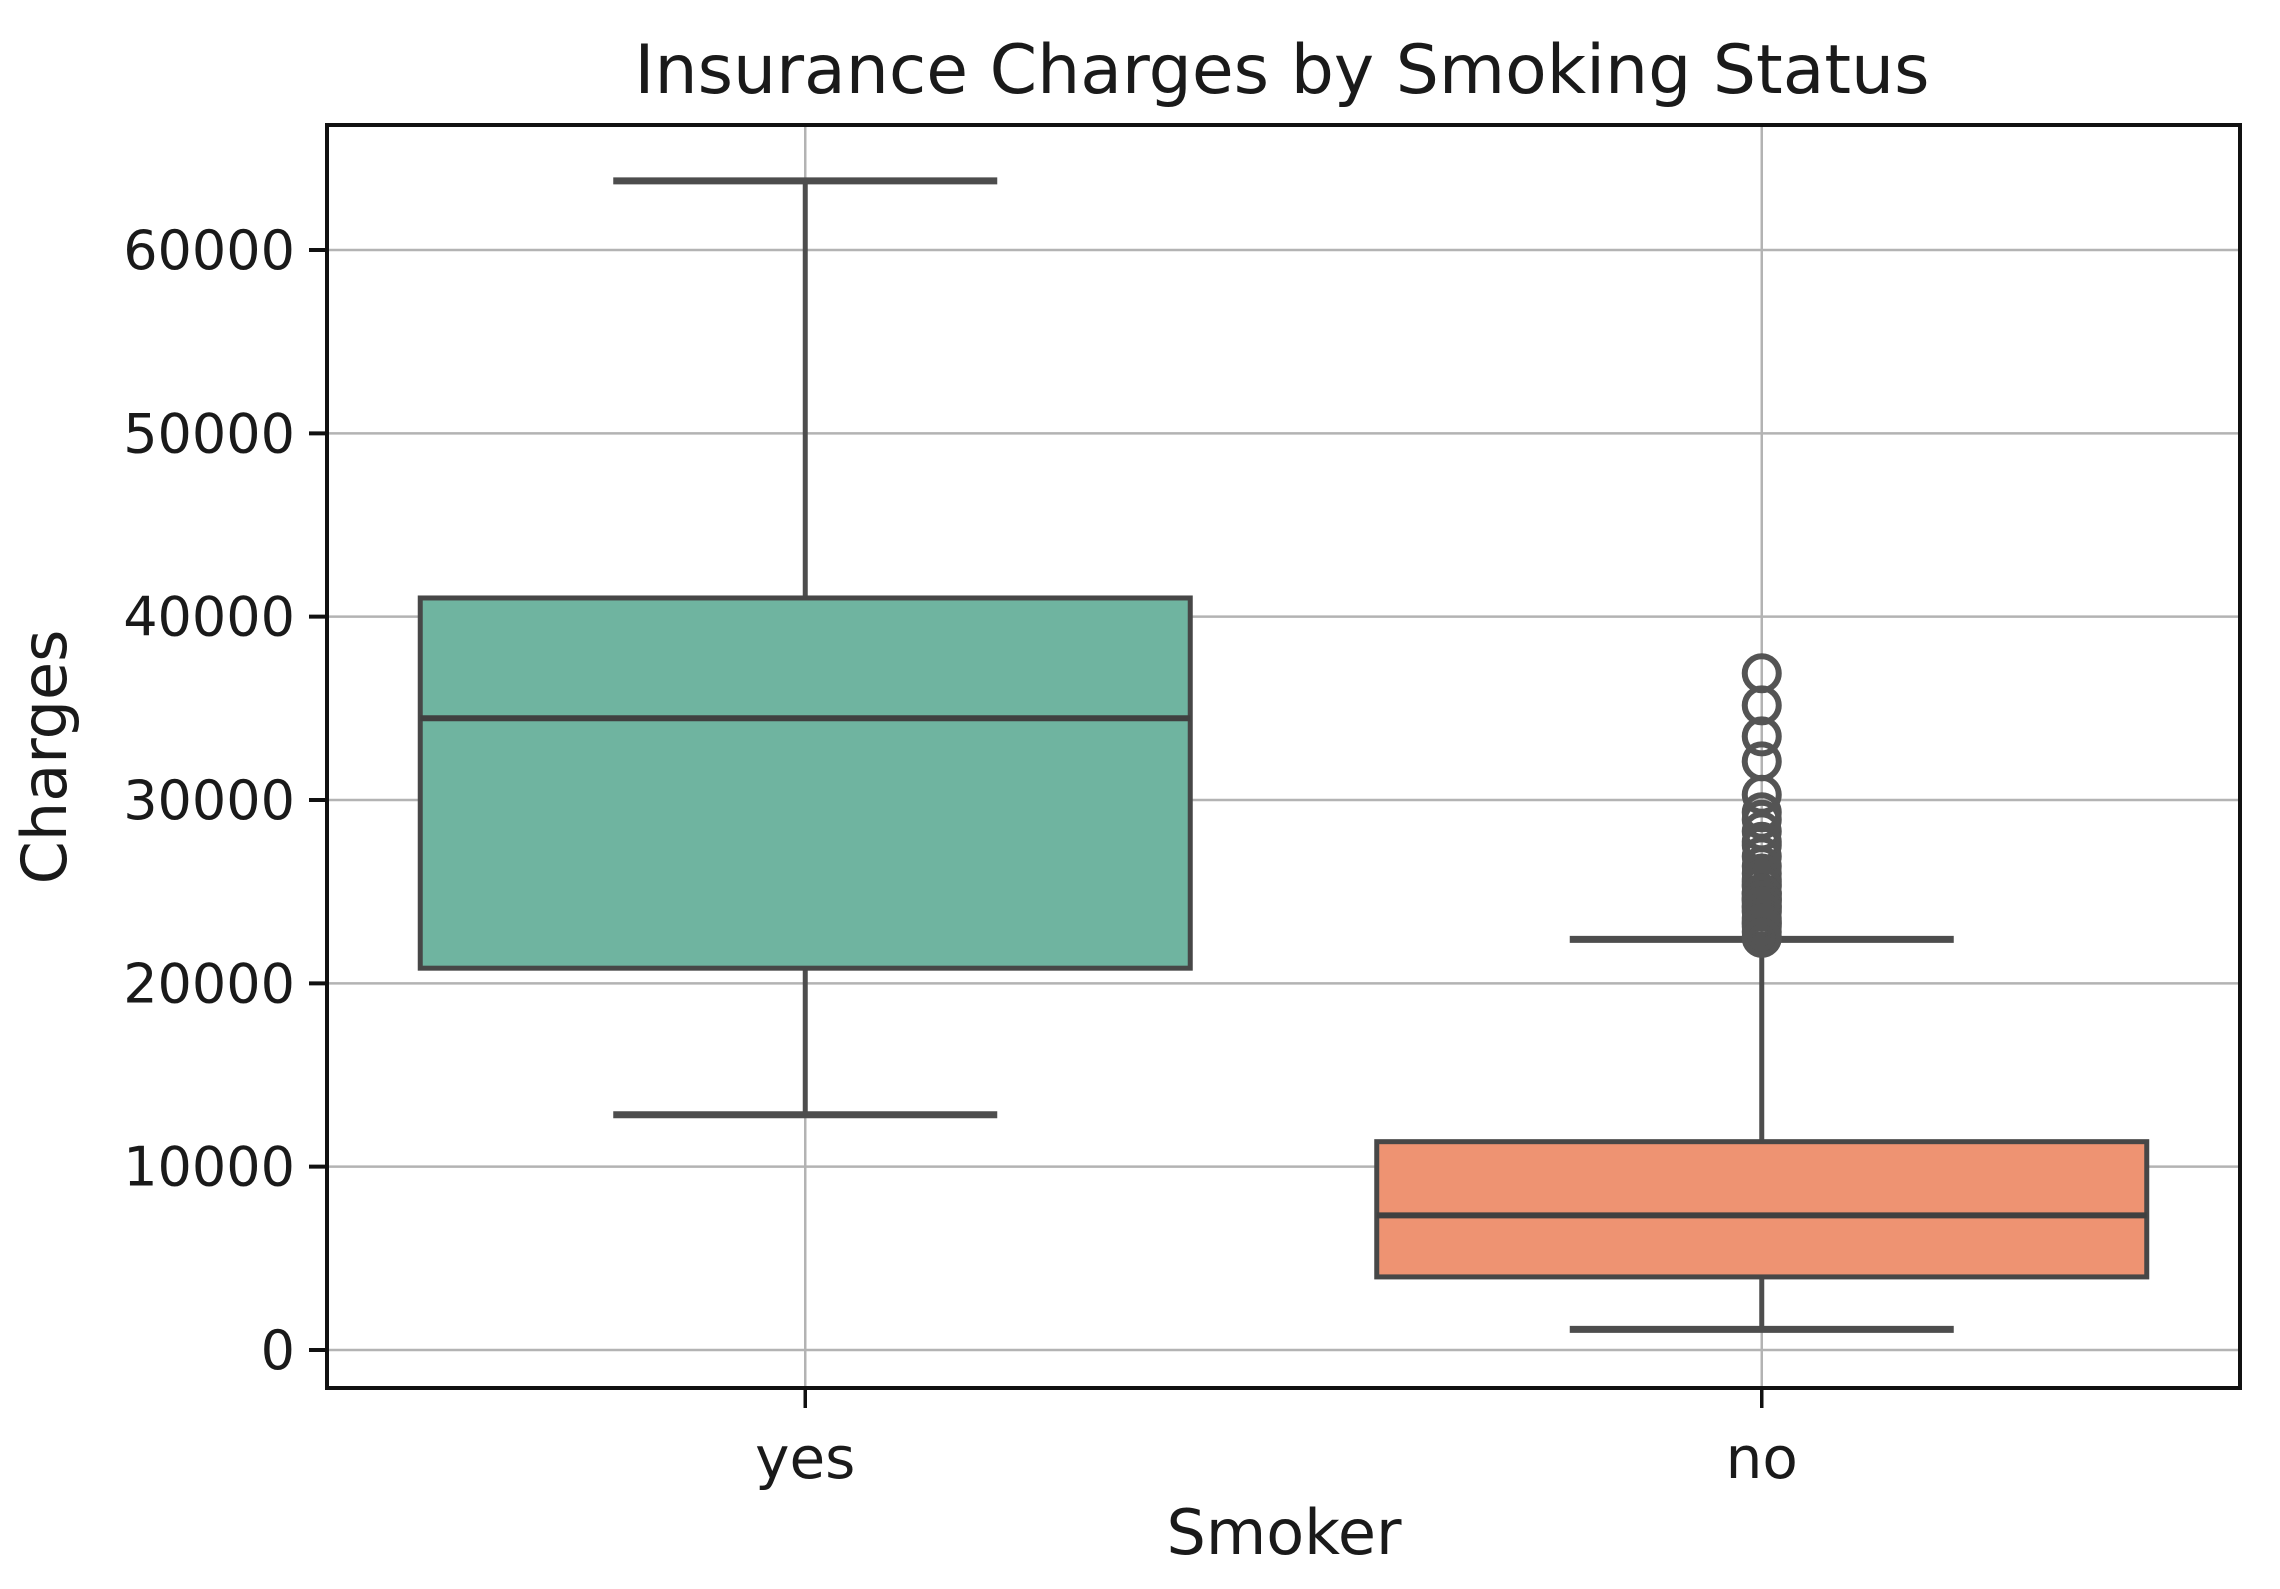 The image size is (2280, 1589). I want to click on chart-title: Insurance Charges by Smoking Status, so click(1281, 70).